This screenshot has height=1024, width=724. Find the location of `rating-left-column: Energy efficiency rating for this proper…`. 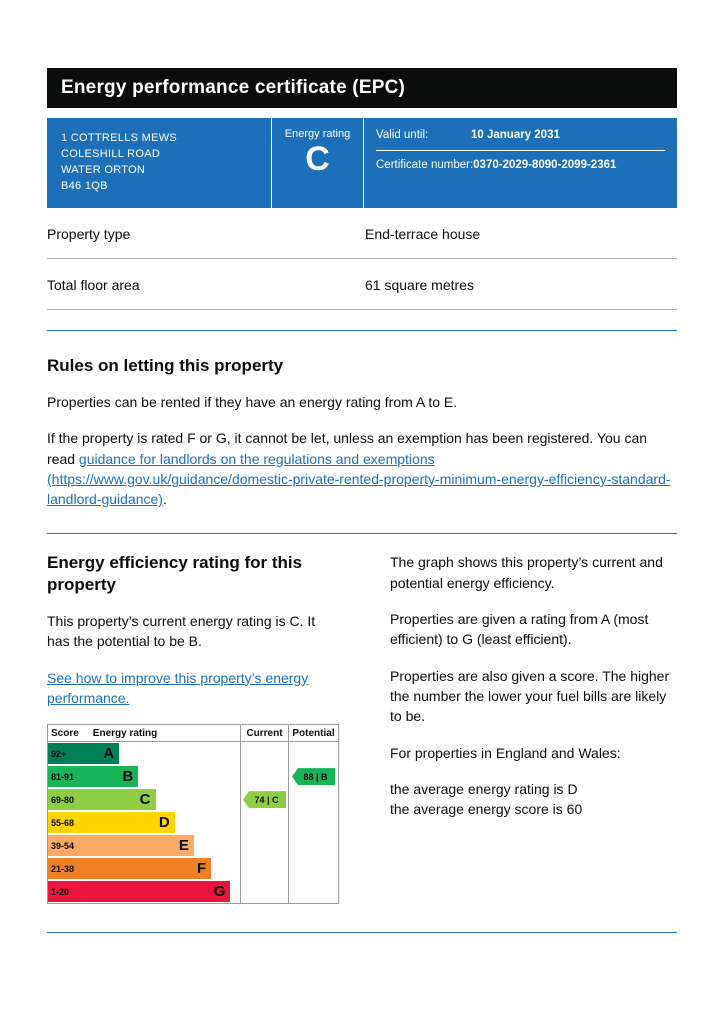

rating-left-column: Energy efficiency rating for this proper… is located at coordinates (193, 728).